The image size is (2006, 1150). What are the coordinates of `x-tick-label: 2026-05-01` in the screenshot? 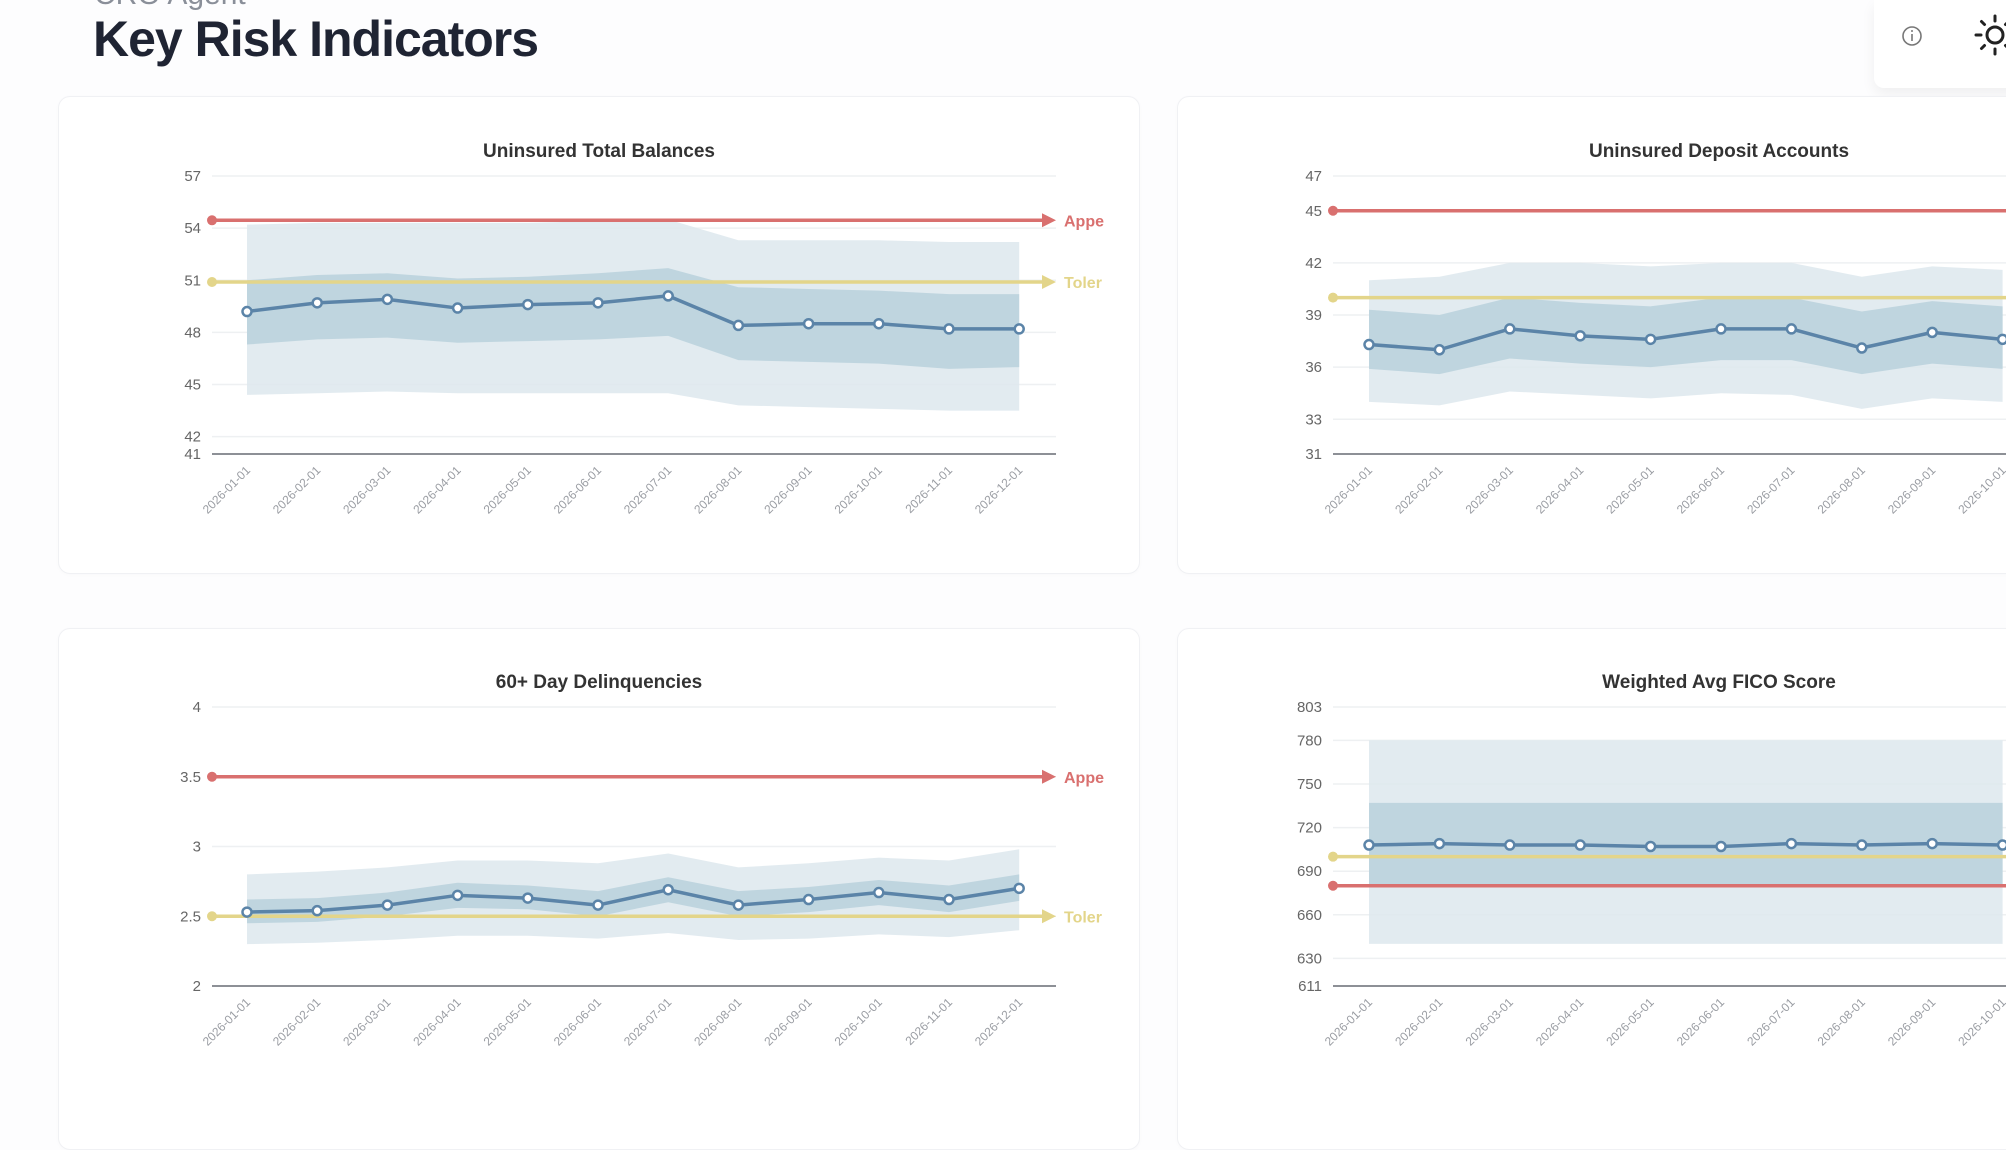 It's located at (1630, 490).